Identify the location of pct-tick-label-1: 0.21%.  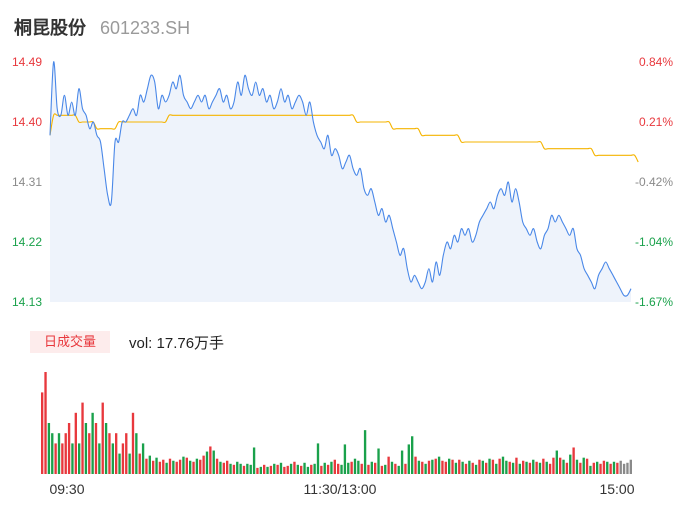
(656, 122).